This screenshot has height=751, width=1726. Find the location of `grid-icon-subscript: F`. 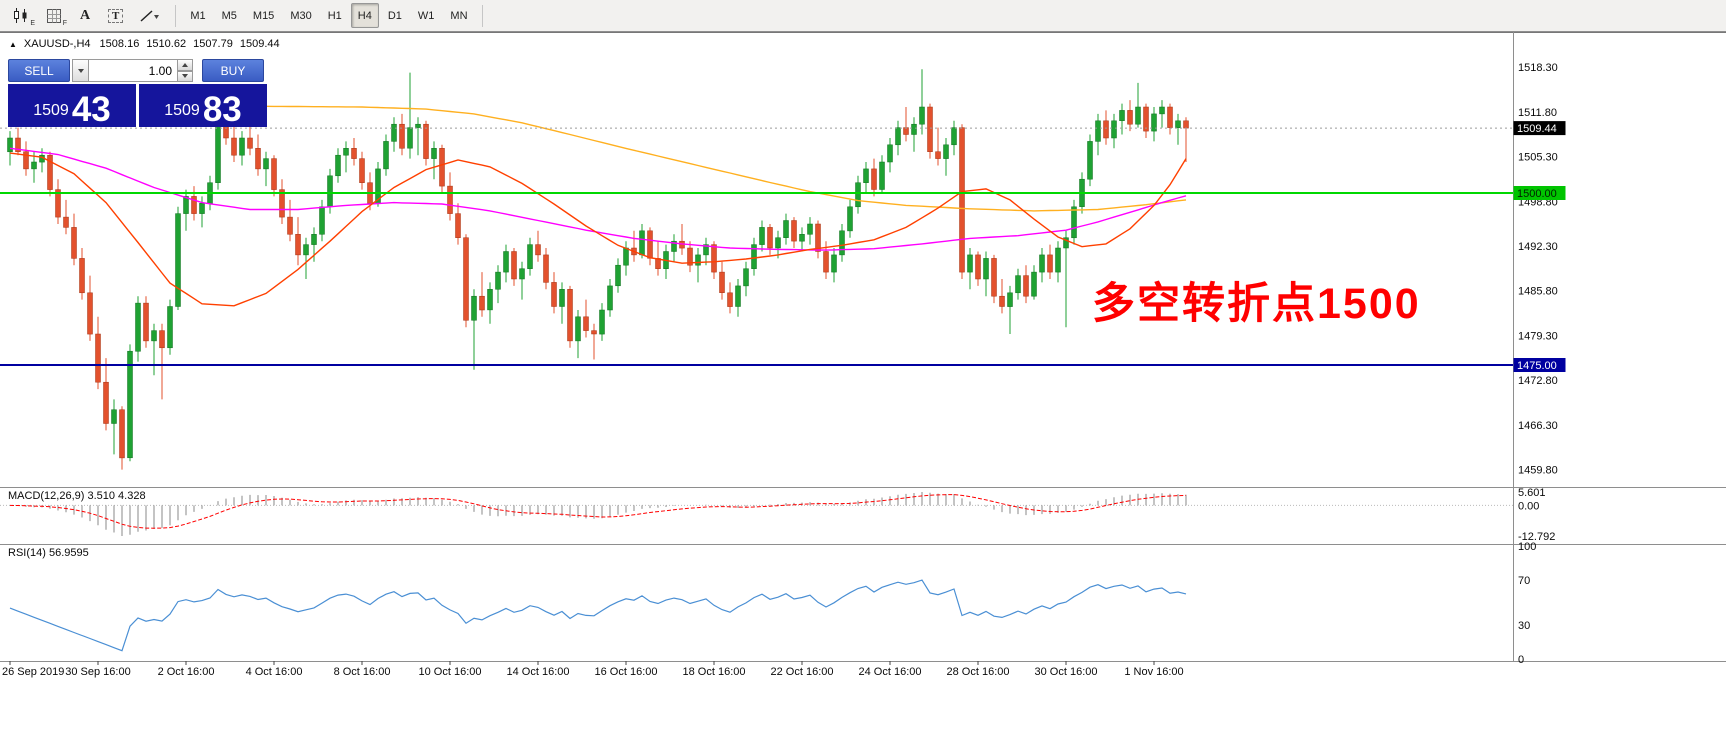

grid-icon-subscript: F is located at coordinates (64, 23).